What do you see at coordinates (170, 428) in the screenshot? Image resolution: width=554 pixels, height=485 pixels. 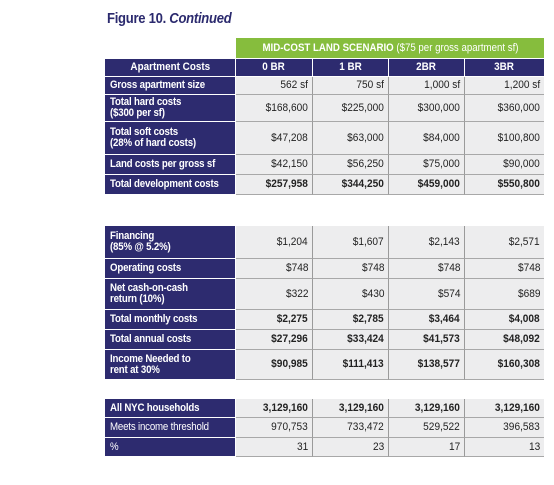 I see `row-label: Meets income threshold` at bounding box center [170, 428].